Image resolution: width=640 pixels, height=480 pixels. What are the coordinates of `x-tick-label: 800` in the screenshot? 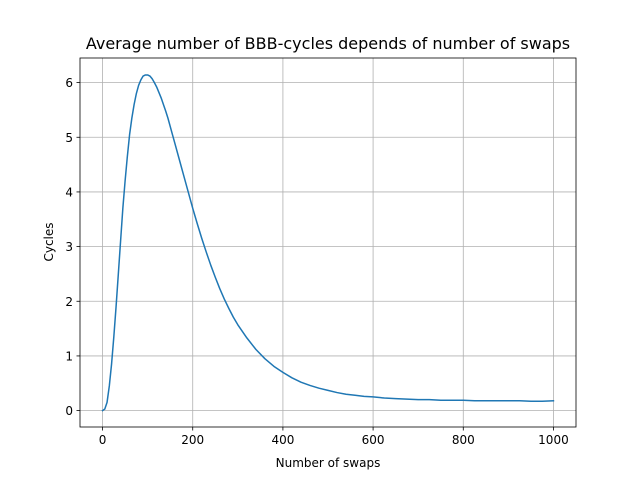 It's located at (463, 440).